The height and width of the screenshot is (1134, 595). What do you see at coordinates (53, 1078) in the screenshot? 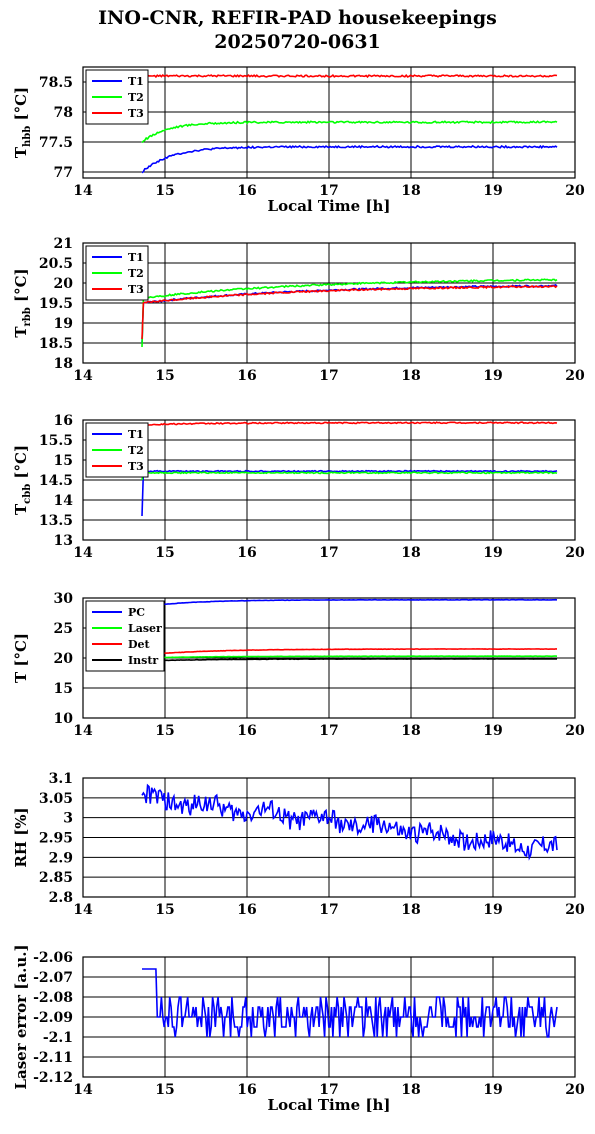
I see `y-tick-label: -2.12` at bounding box center [53, 1078].